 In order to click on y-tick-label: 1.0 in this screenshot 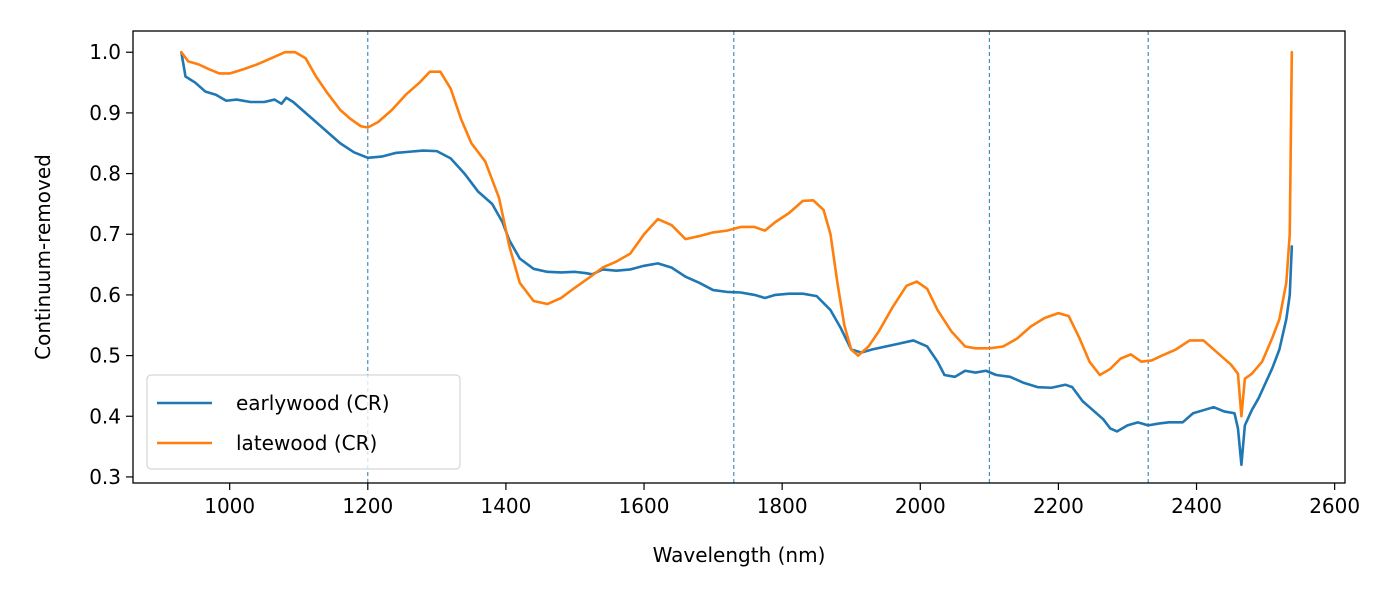, I will do `click(105, 52)`.